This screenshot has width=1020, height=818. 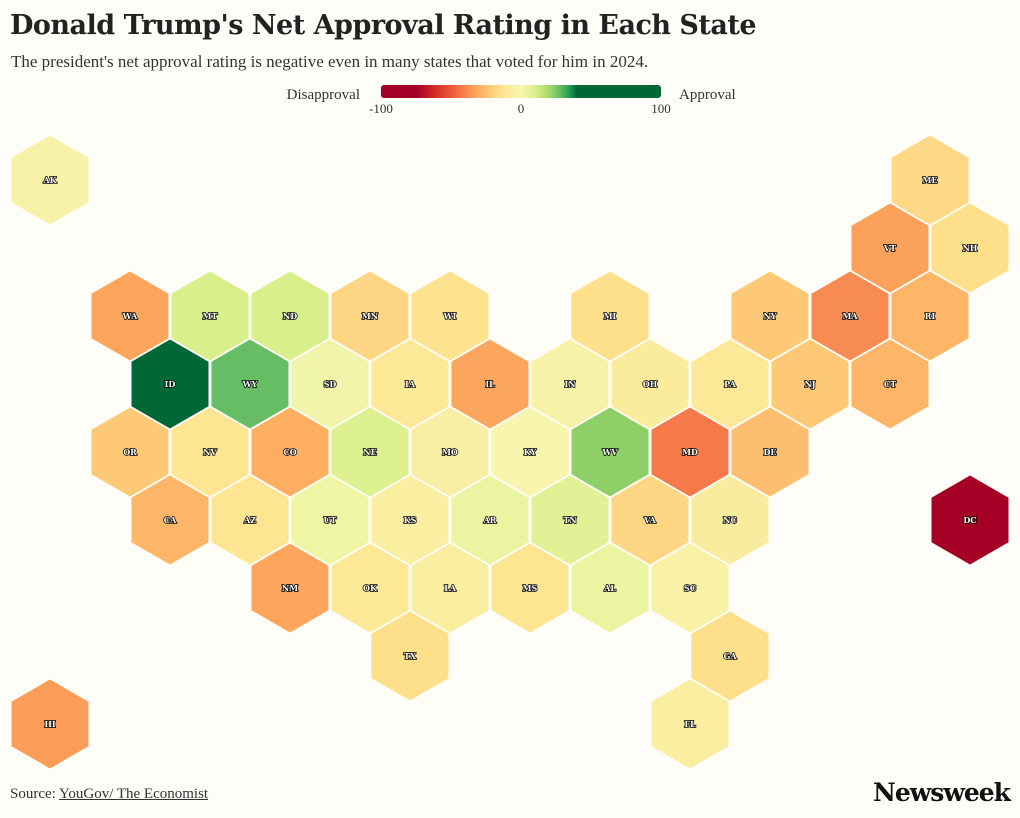 I want to click on state-label: MO, so click(x=450, y=452).